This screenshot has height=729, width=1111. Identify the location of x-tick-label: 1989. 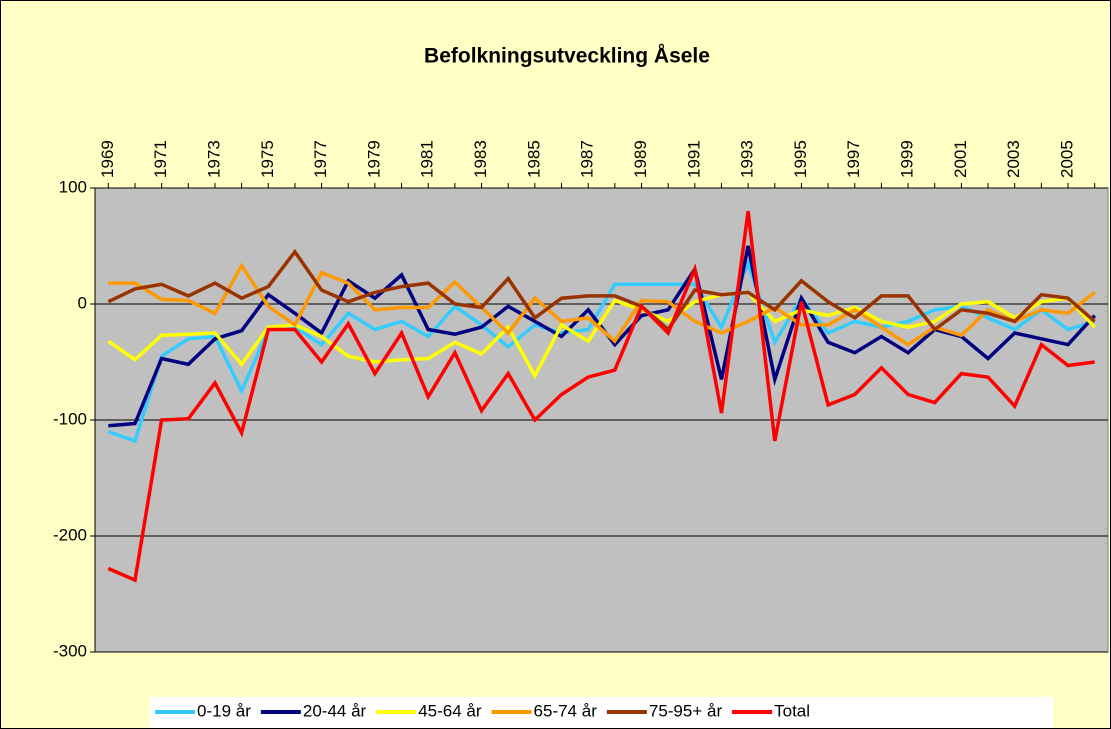
(640, 159).